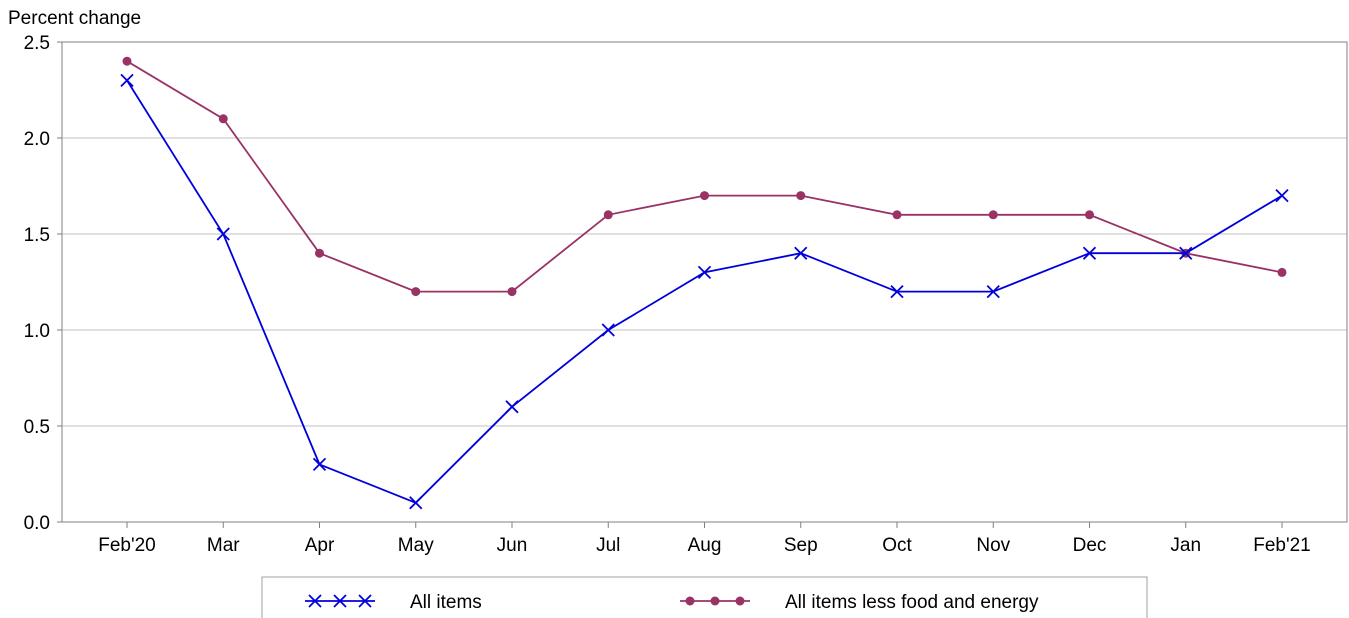 This screenshot has height=618, width=1349. I want to click on legend-label: All items, so click(446, 602).